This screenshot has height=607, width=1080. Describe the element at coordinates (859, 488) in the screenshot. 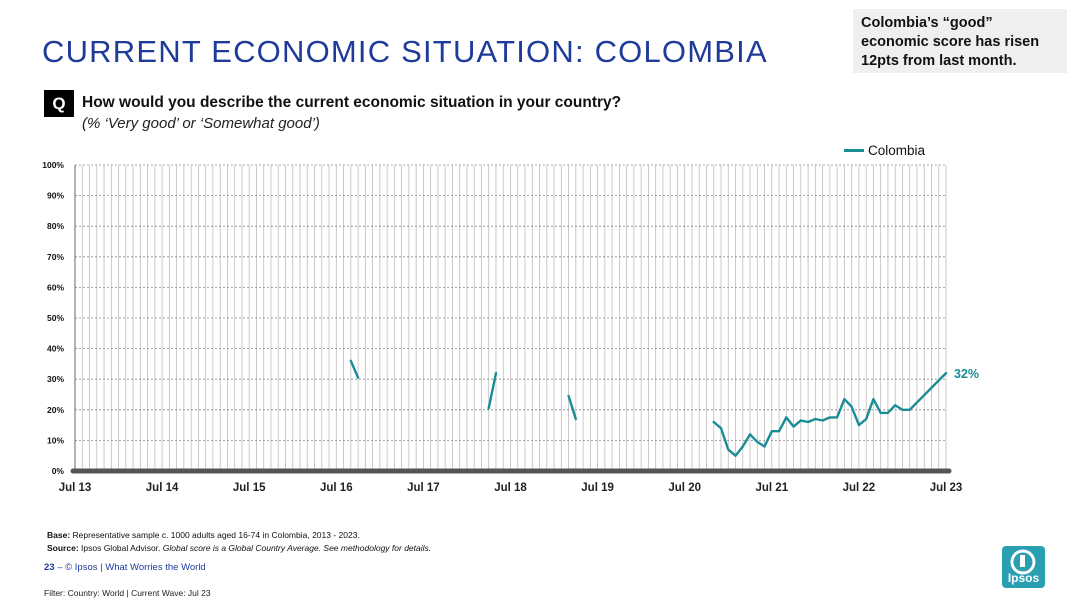

I see `x-tick-label: Jul 22` at that location.